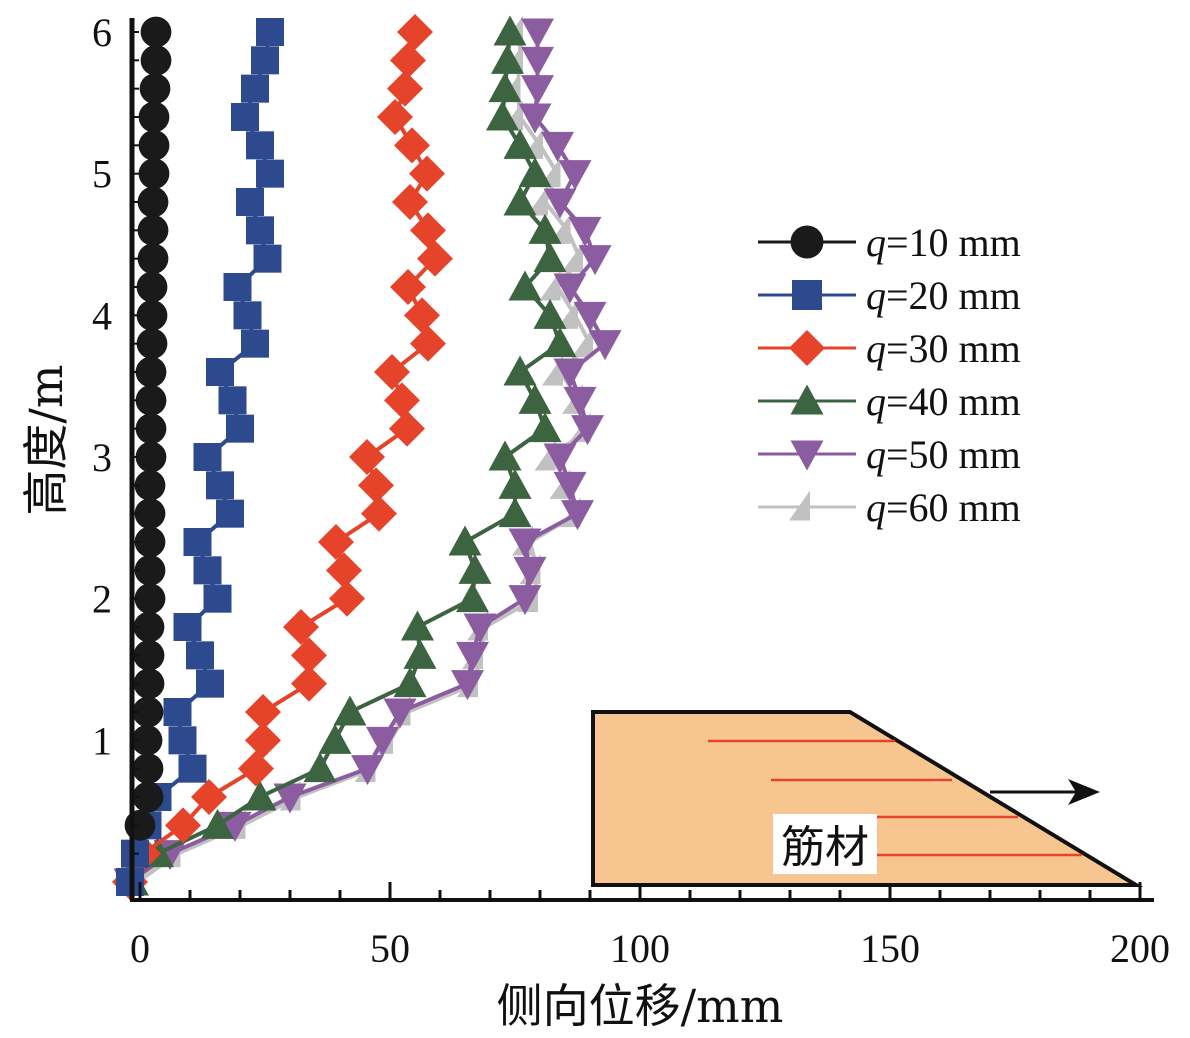  I want to click on legend-label: q=20 mm, so click(943, 295).